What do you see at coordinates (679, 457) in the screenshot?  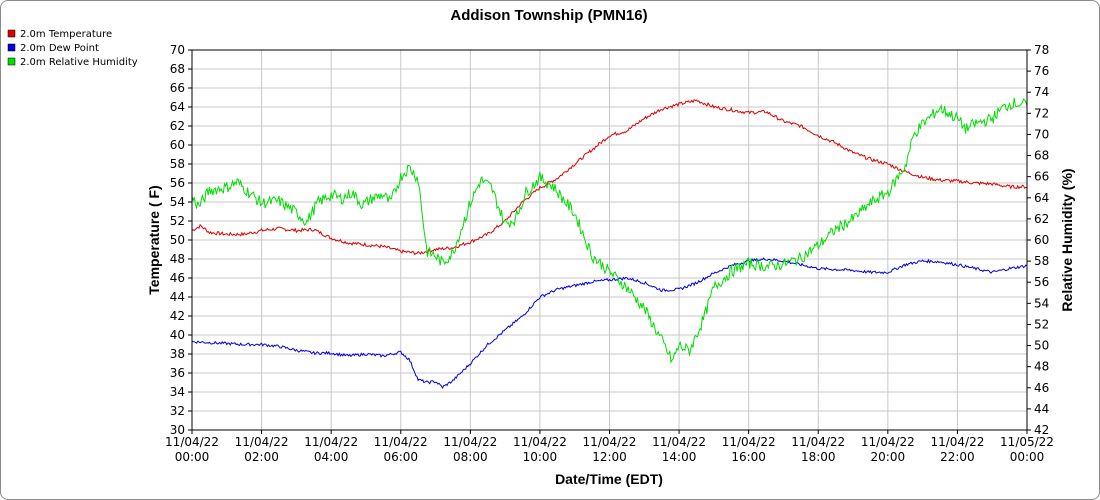 I see `x-tick-time: 14:00` at bounding box center [679, 457].